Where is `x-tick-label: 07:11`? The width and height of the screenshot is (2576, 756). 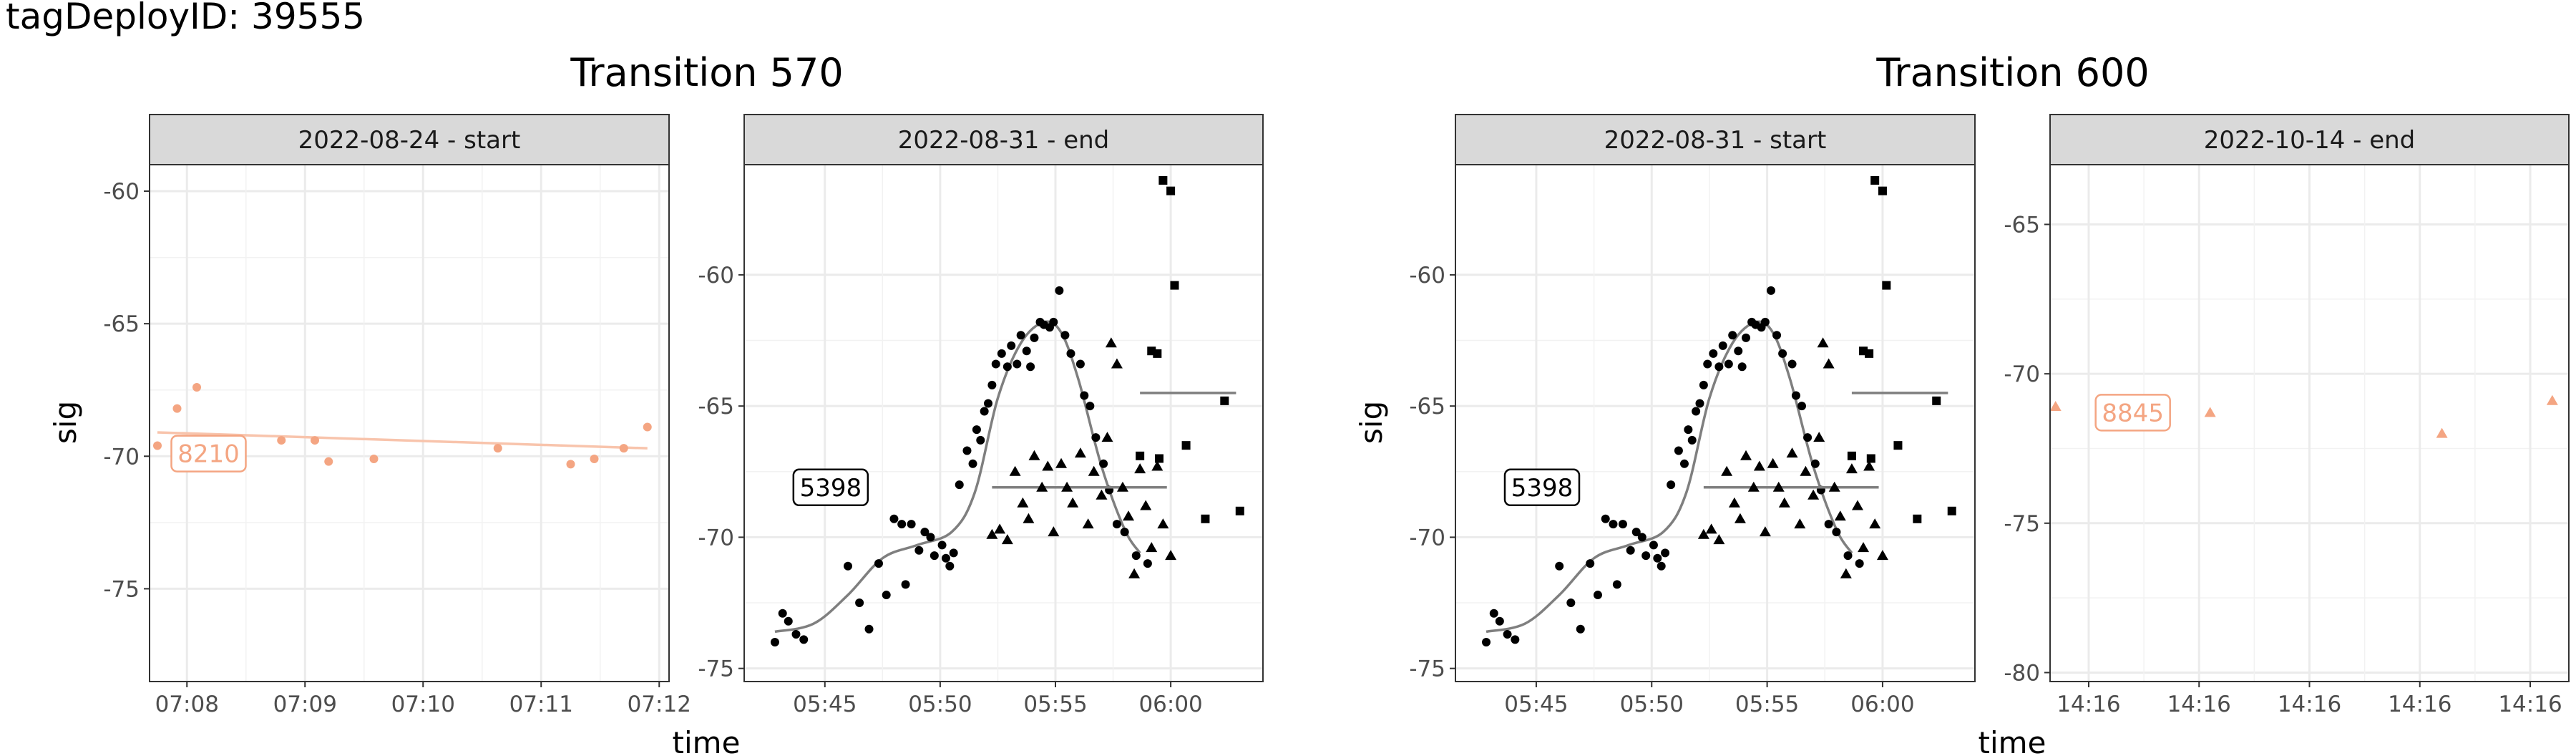 x-tick-label: 07:11 is located at coordinates (541, 704).